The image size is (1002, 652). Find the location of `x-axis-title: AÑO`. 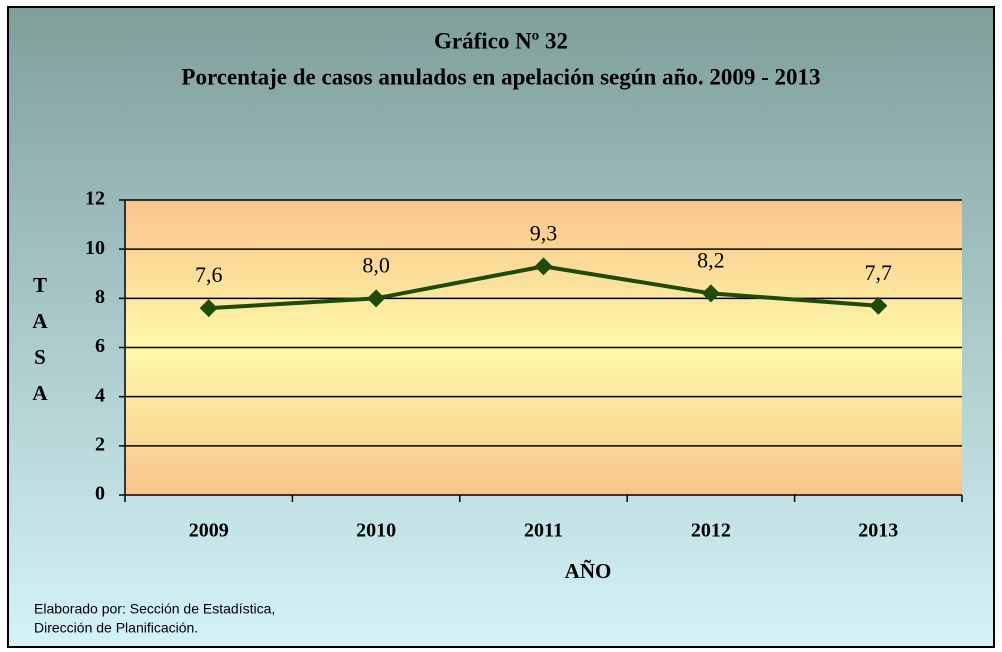

x-axis-title: AÑO is located at coordinates (588, 571).